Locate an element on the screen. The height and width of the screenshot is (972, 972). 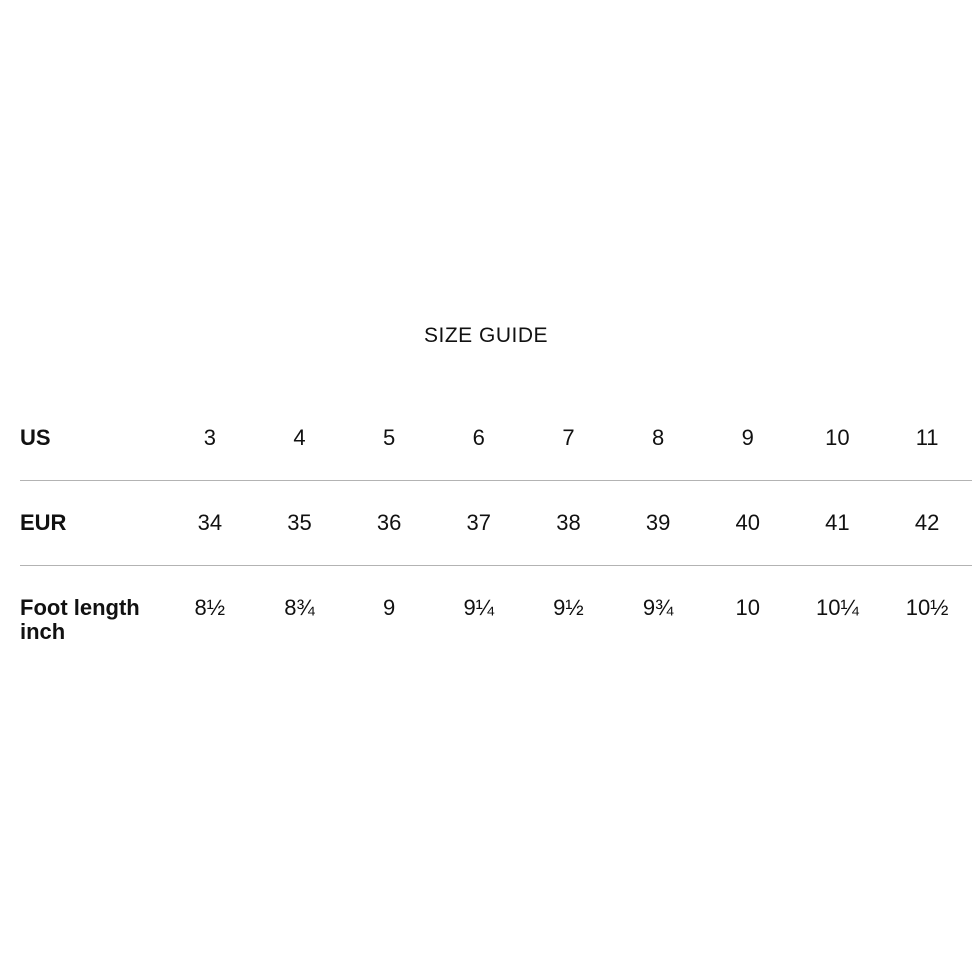
size-cell: 5 is located at coordinates (389, 438).